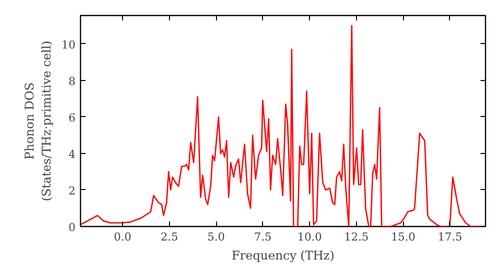 Image resolution: width=500 pixels, height=280 pixels. Describe the element at coordinates (263, 237) in the screenshot. I see `x-tick-label: 7.5` at that location.